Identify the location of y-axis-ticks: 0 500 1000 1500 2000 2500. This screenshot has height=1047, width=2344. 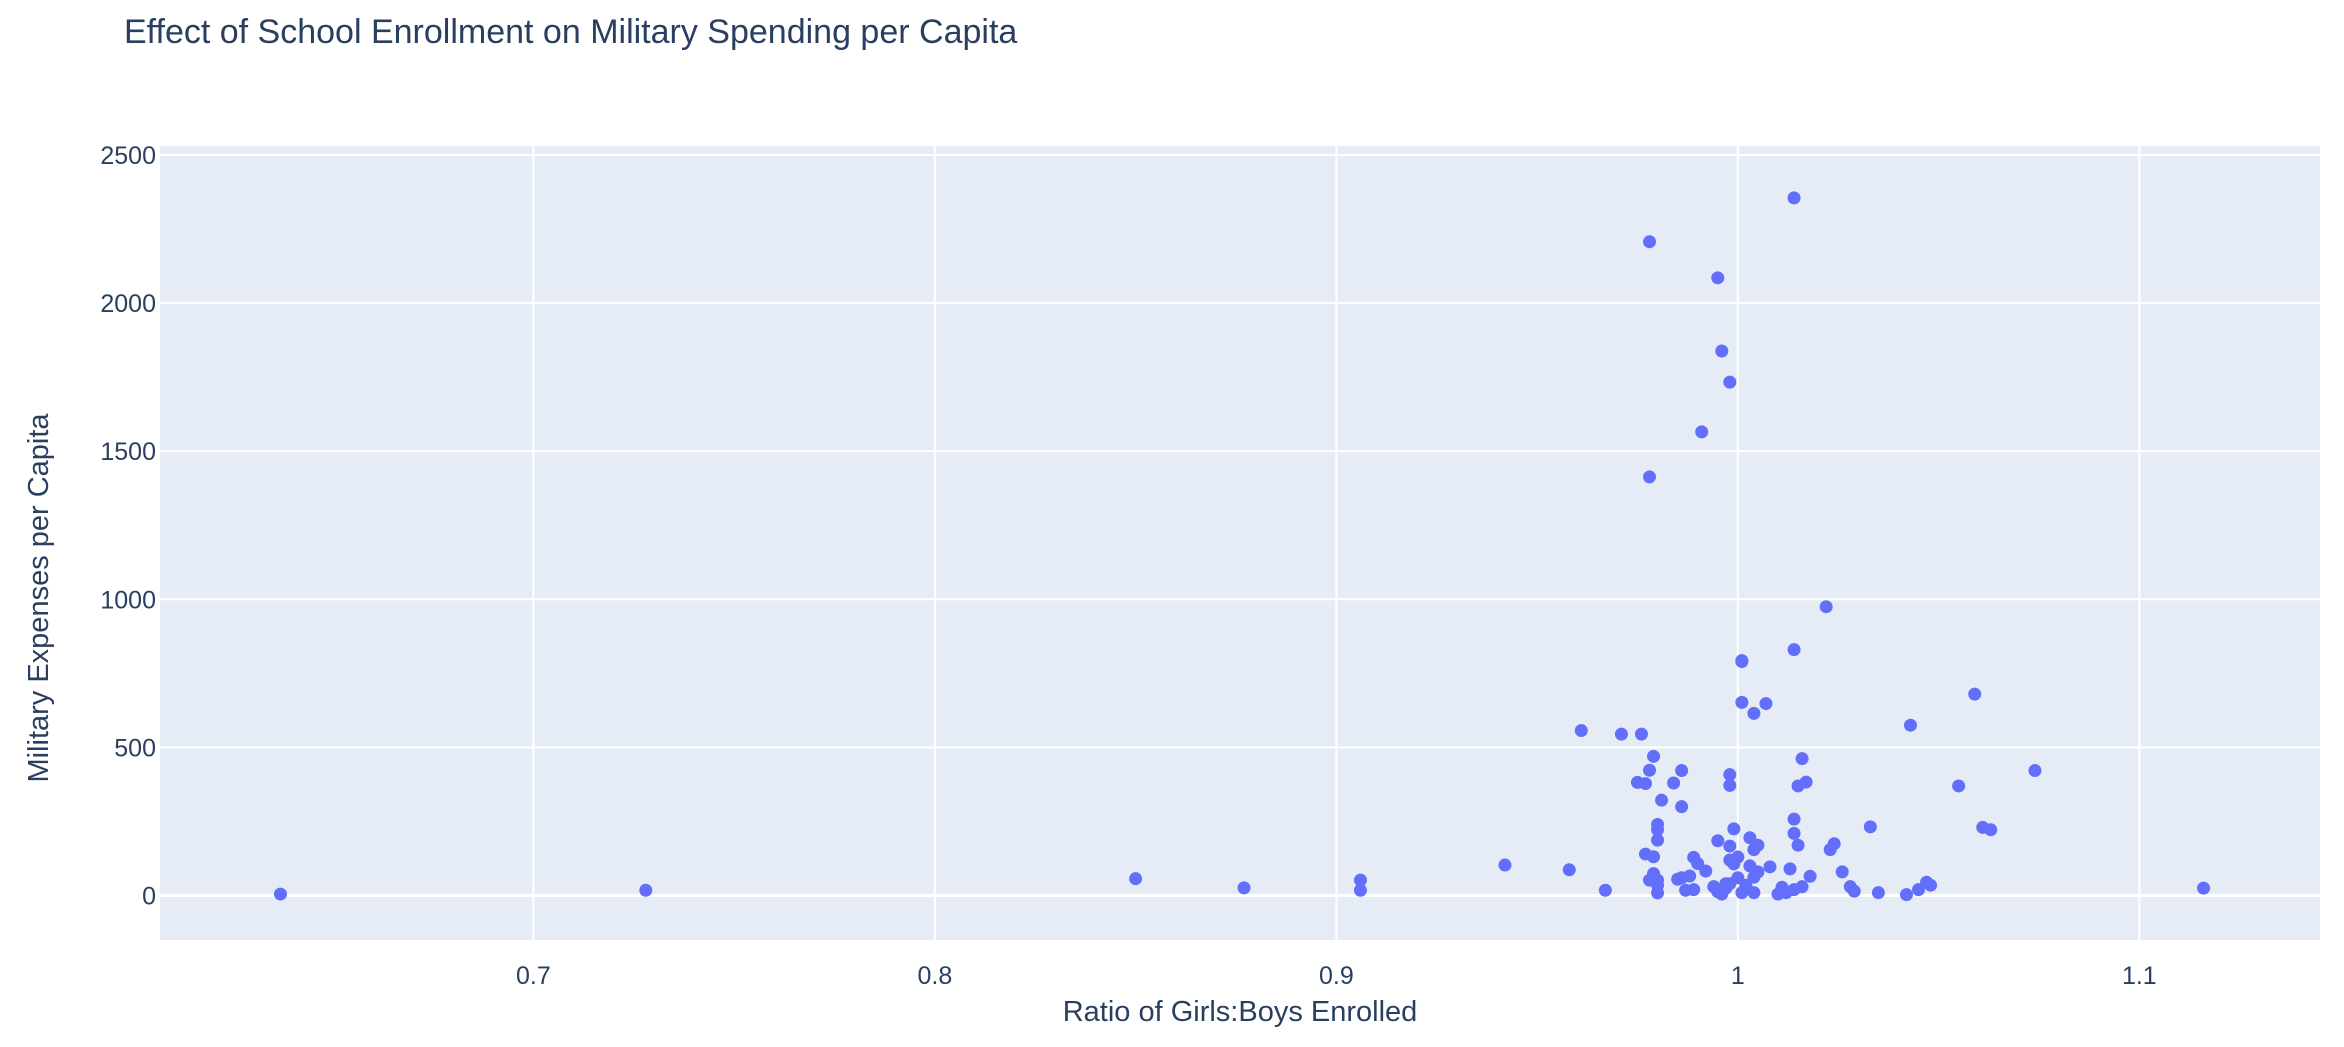
(128, 526).